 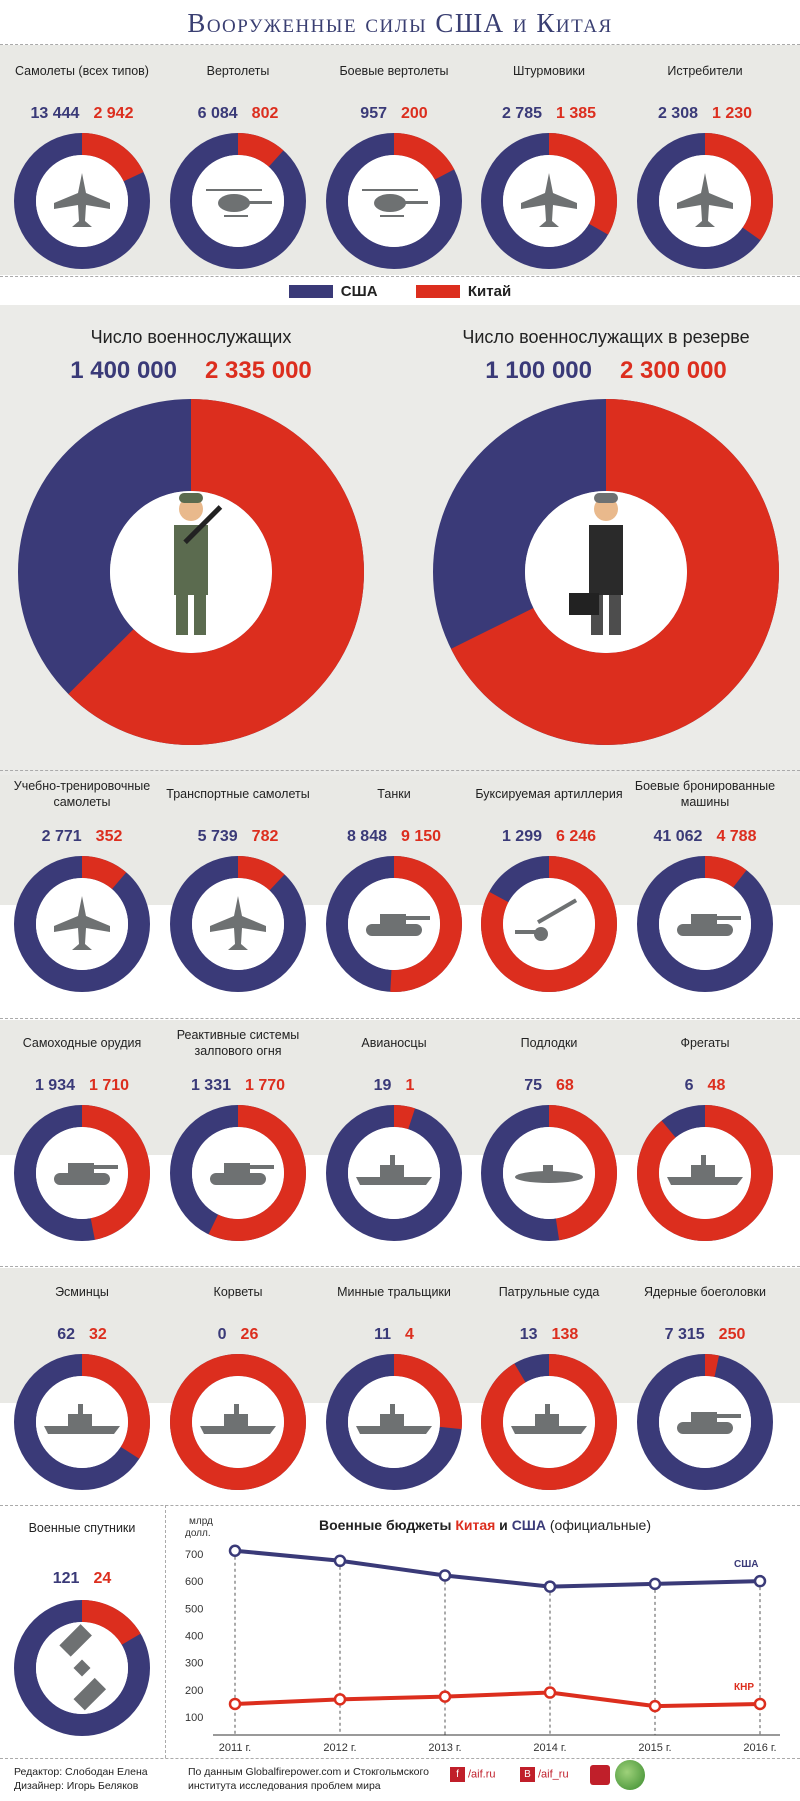 I want to click on cn-value: 9 150, so click(x=421, y=836).